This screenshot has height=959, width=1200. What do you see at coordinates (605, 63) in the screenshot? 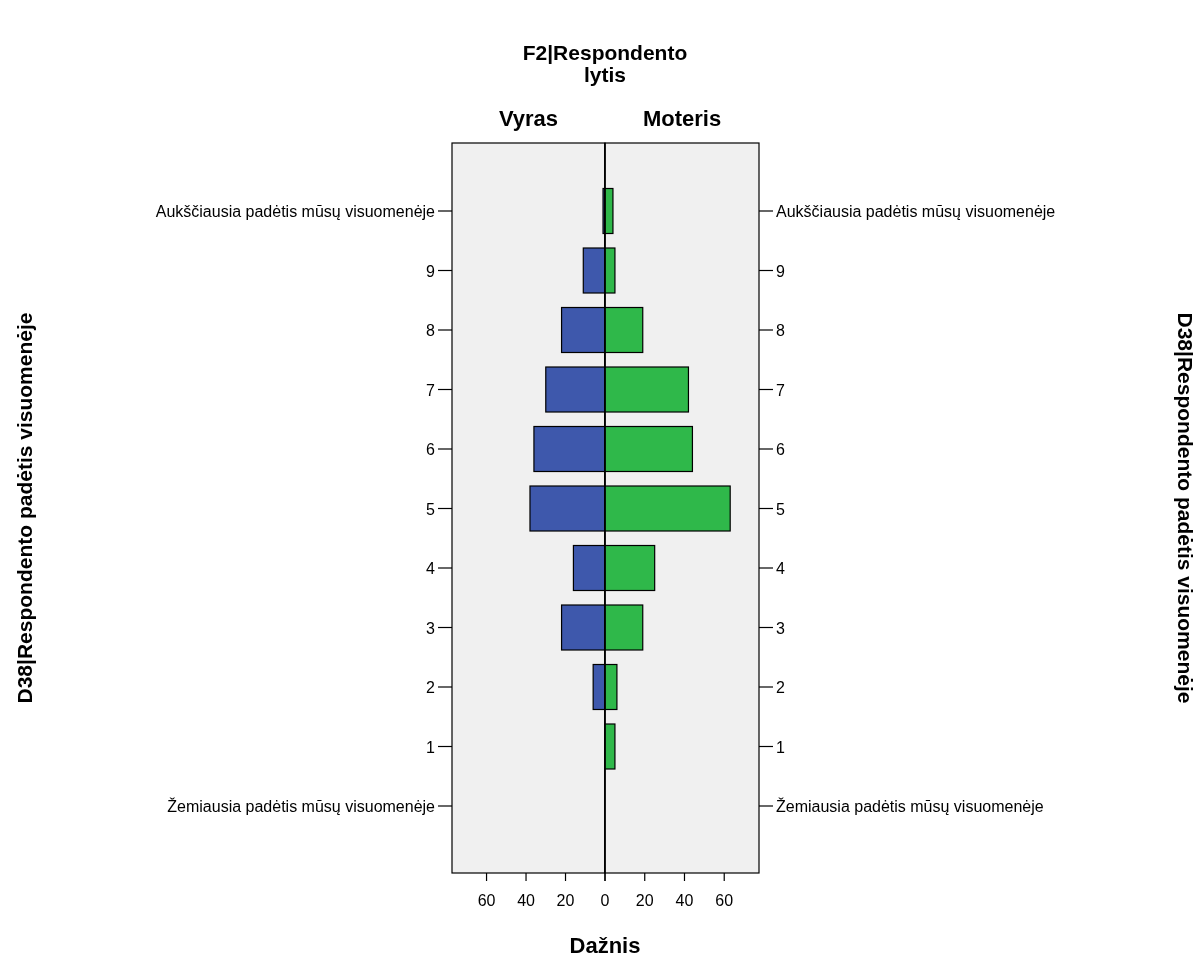
I see `text: F2|Respondento lytis` at bounding box center [605, 63].